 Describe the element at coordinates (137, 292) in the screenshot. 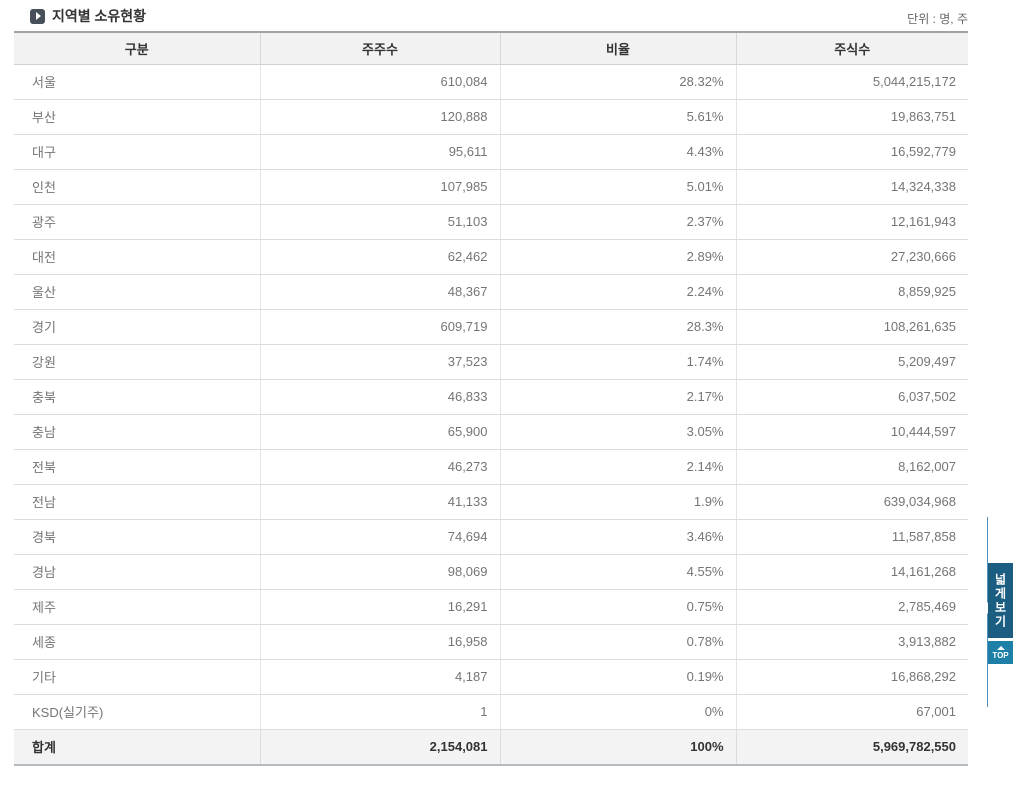

I see `region-cell: 울산` at that location.